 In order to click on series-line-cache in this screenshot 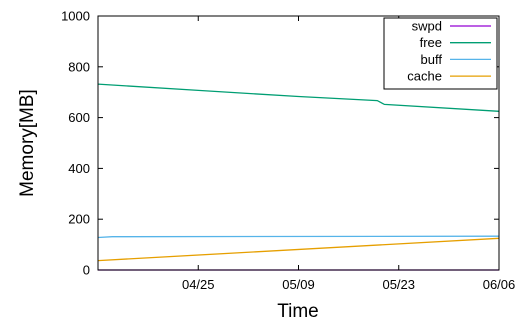, I will do `click(298, 249)`.